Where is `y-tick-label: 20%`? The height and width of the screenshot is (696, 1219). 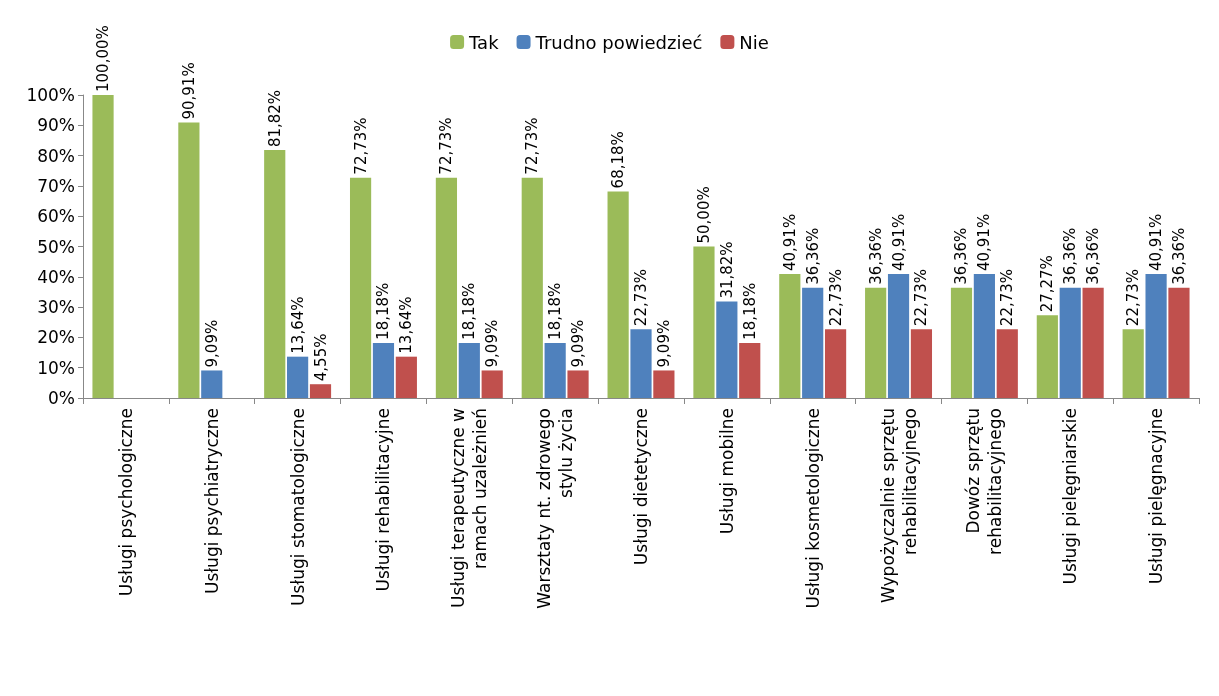 y-tick-label: 20% is located at coordinates (56, 337).